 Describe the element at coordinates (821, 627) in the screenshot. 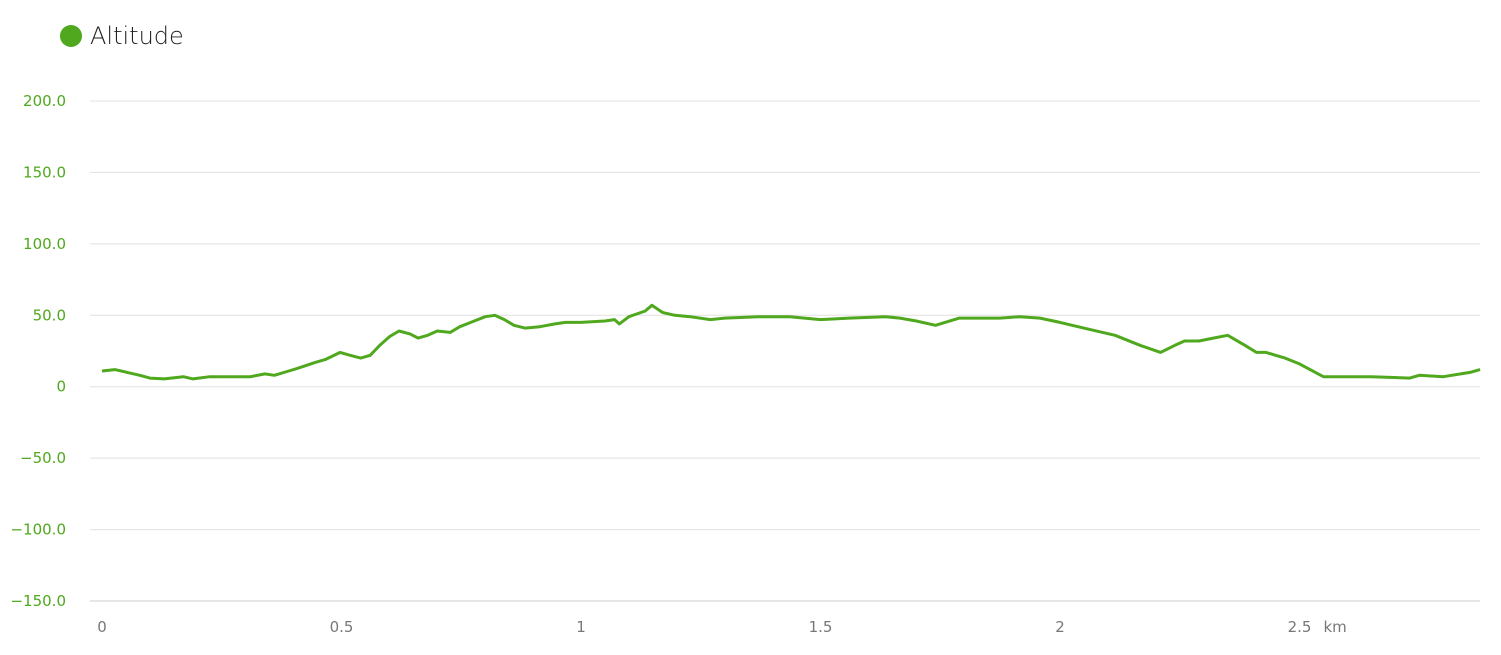

I see `x-tick-label: 1.5` at that location.